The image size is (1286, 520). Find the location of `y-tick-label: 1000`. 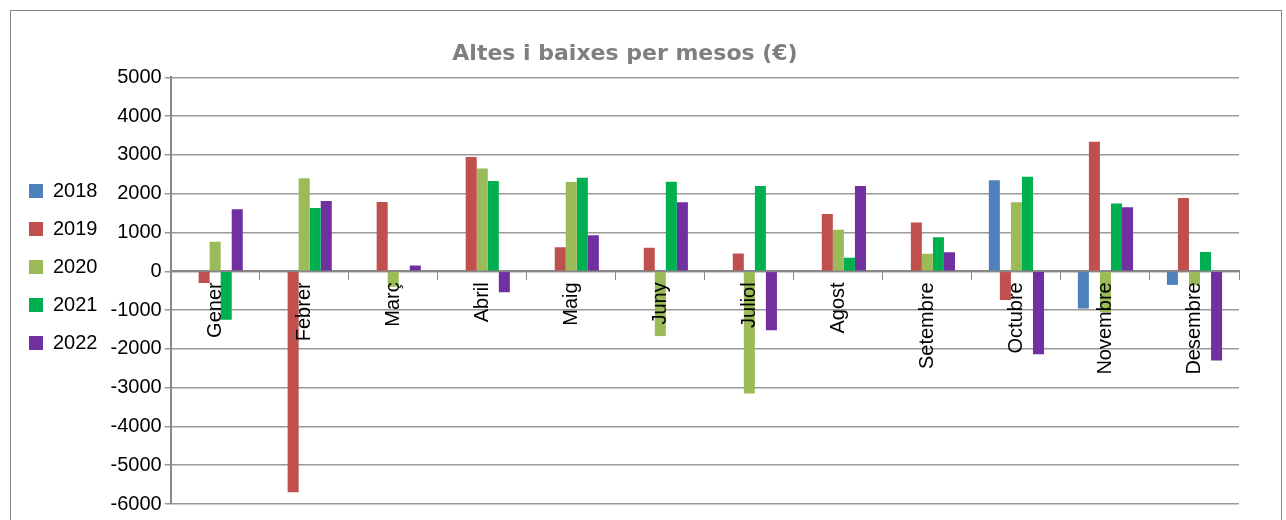

y-tick-label: 1000 is located at coordinates (139, 231).